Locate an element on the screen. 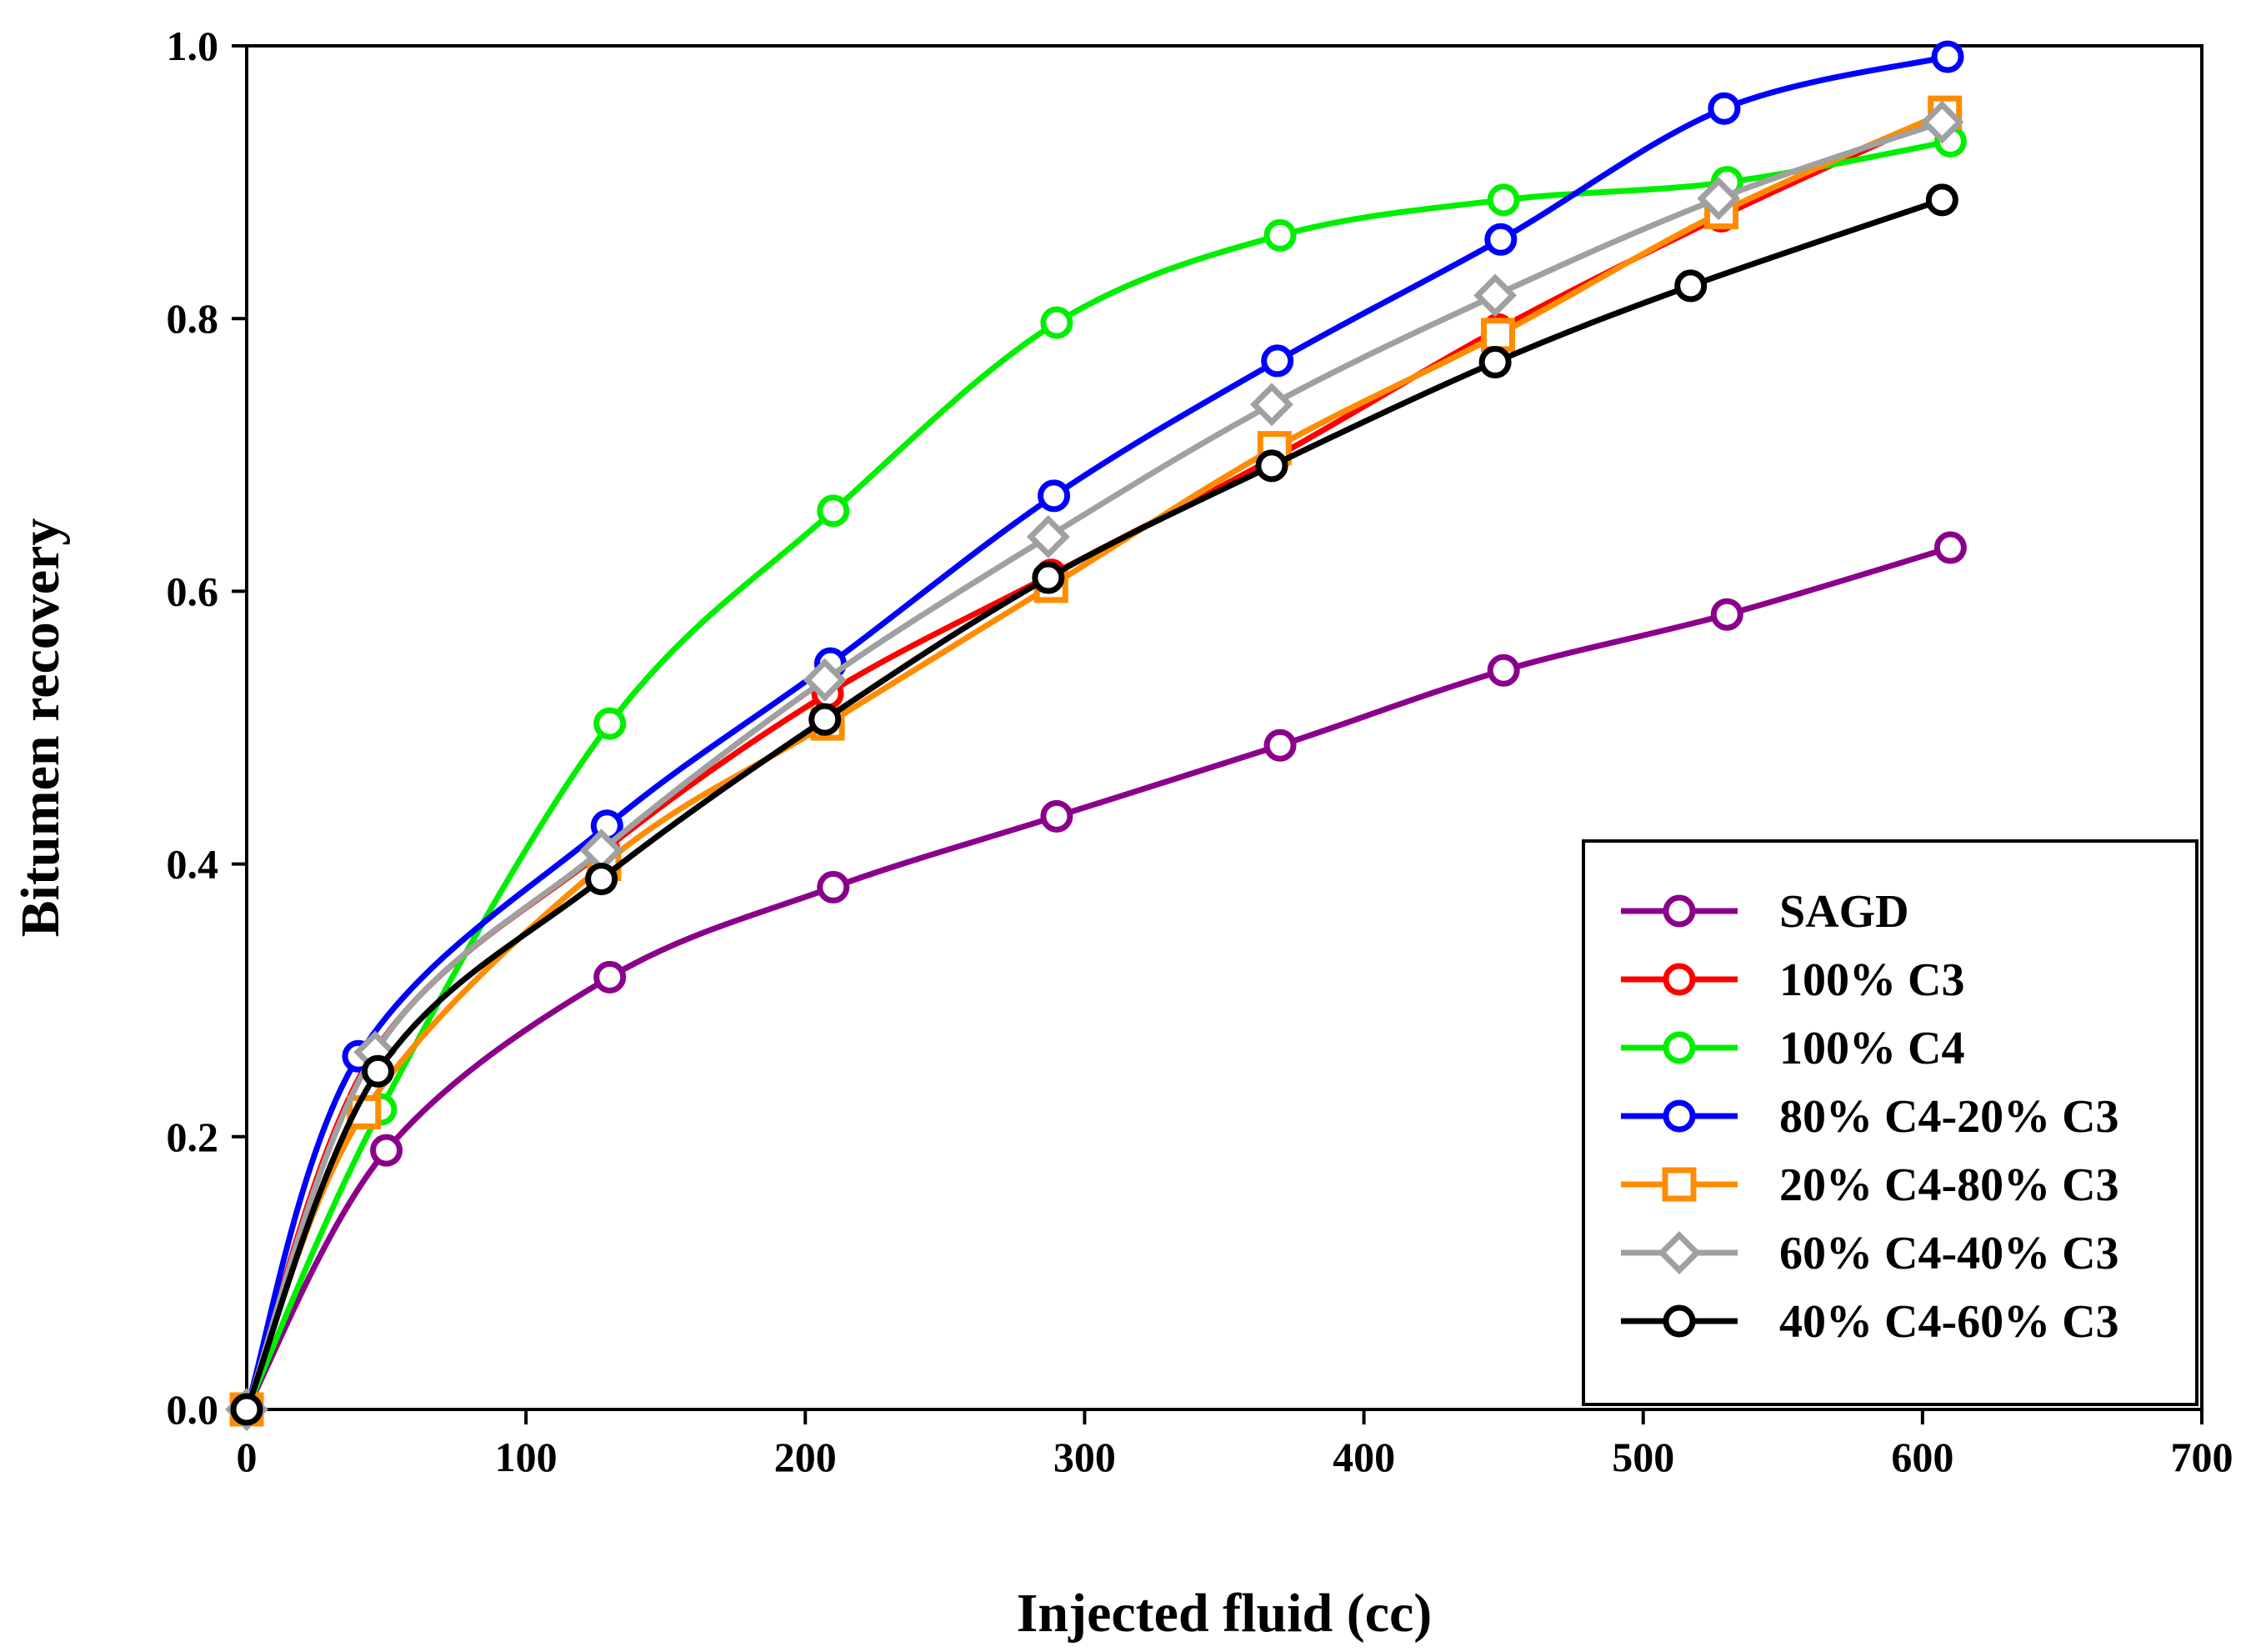 Image resolution: width=2261 pixels, height=1652 pixels. x-tick-label: 300 is located at coordinates (1084, 1457).